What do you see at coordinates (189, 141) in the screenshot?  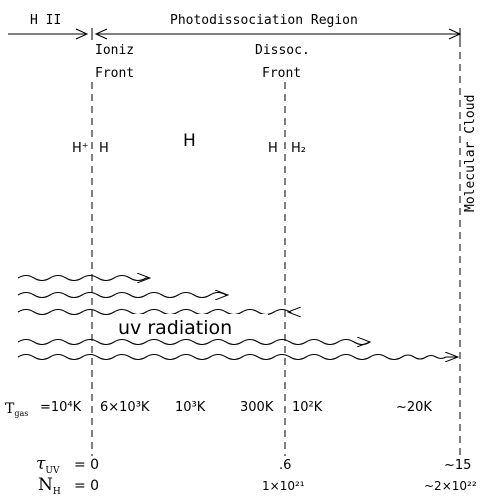 I see `species-h-center: H` at bounding box center [189, 141].